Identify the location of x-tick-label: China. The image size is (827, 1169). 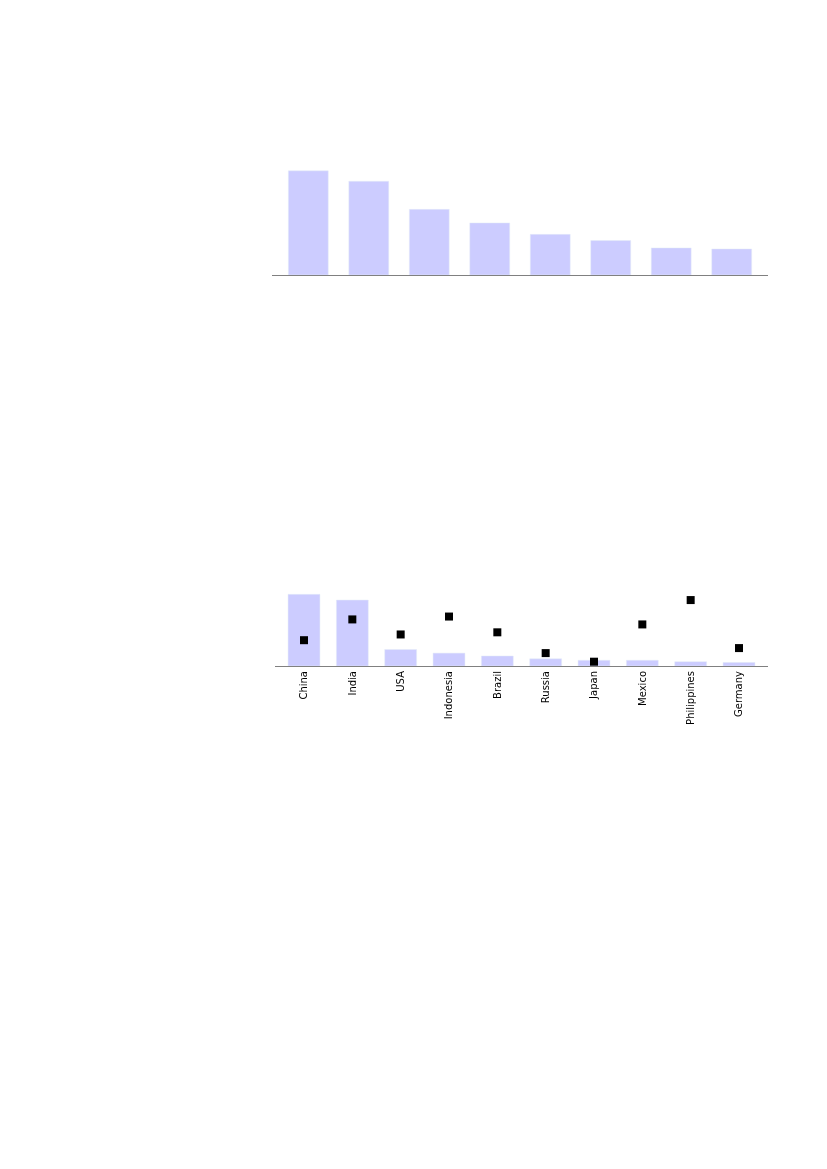
(304, 685).